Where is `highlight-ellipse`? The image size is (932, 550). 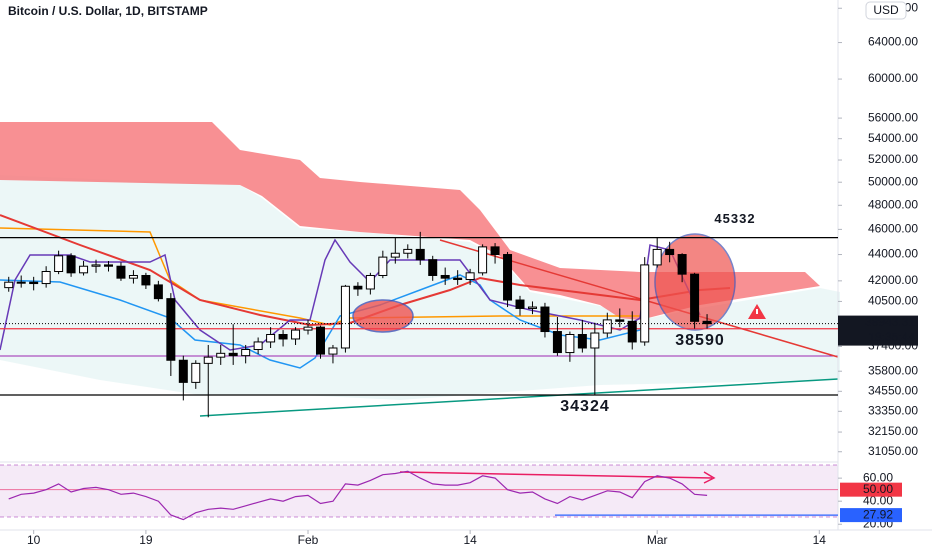
highlight-ellipse is located at coordinates (383, 316).